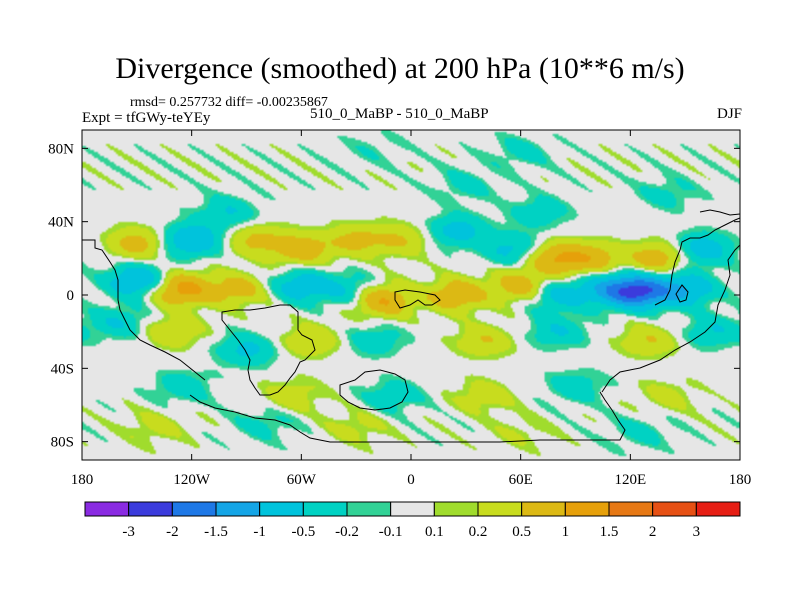 This screenshot has width=800, height=600. I want to click on coastline-africa, so click(417, 299).